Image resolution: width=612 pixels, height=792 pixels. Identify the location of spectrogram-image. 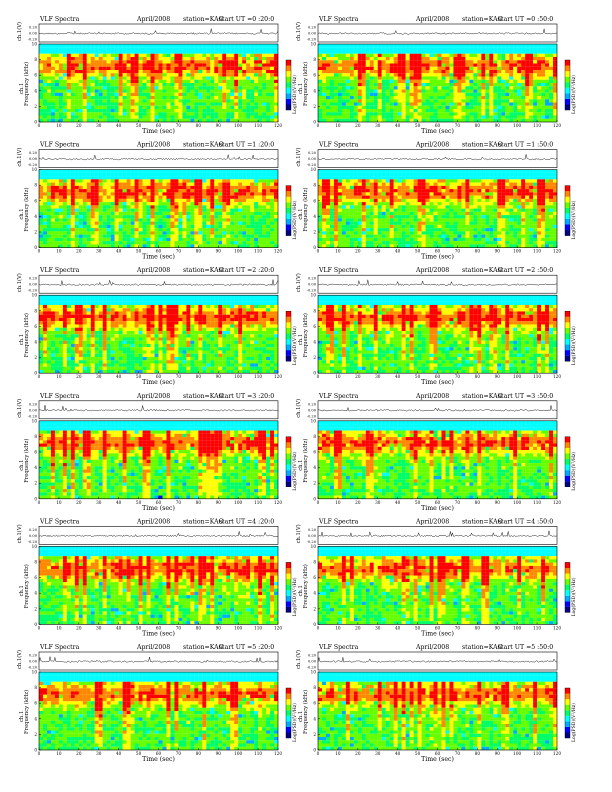
(159, 585).